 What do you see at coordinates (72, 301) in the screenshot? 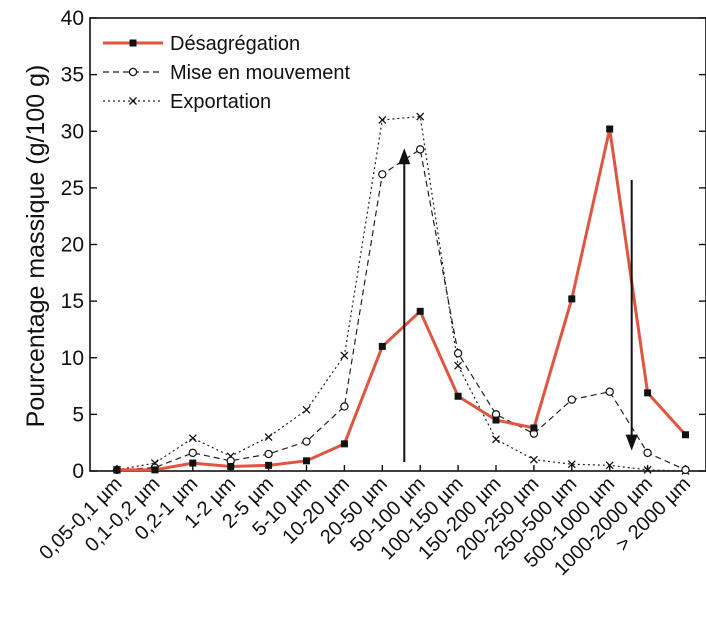
I see `y-tick-label: 15` at bounding box center [72, 301].